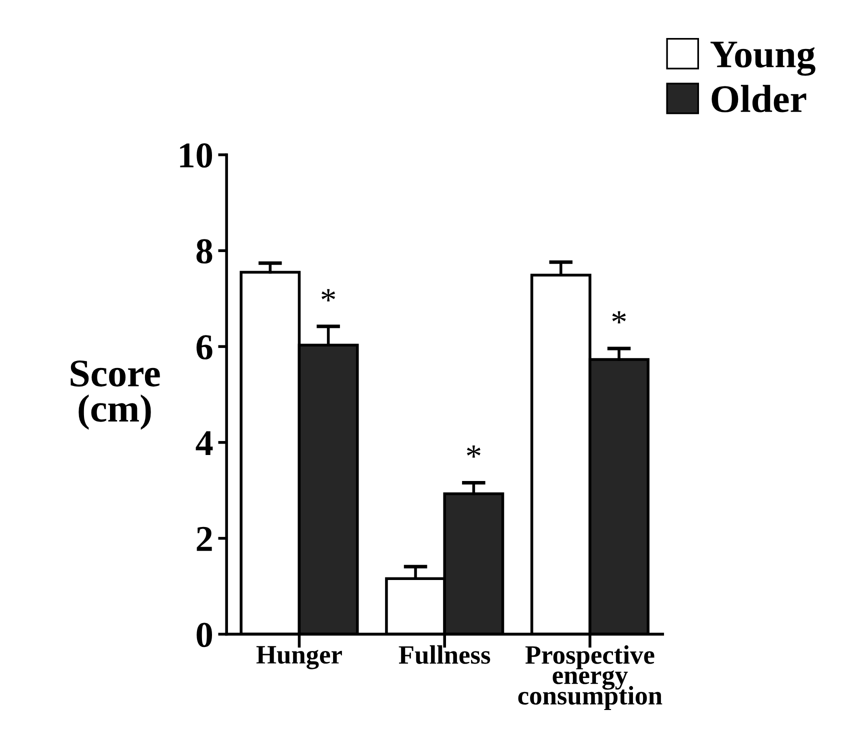  What do you see at coordinates (763, 59) in the screenshot?
I see `legend-label: Young` at bounding box center [763, 59].